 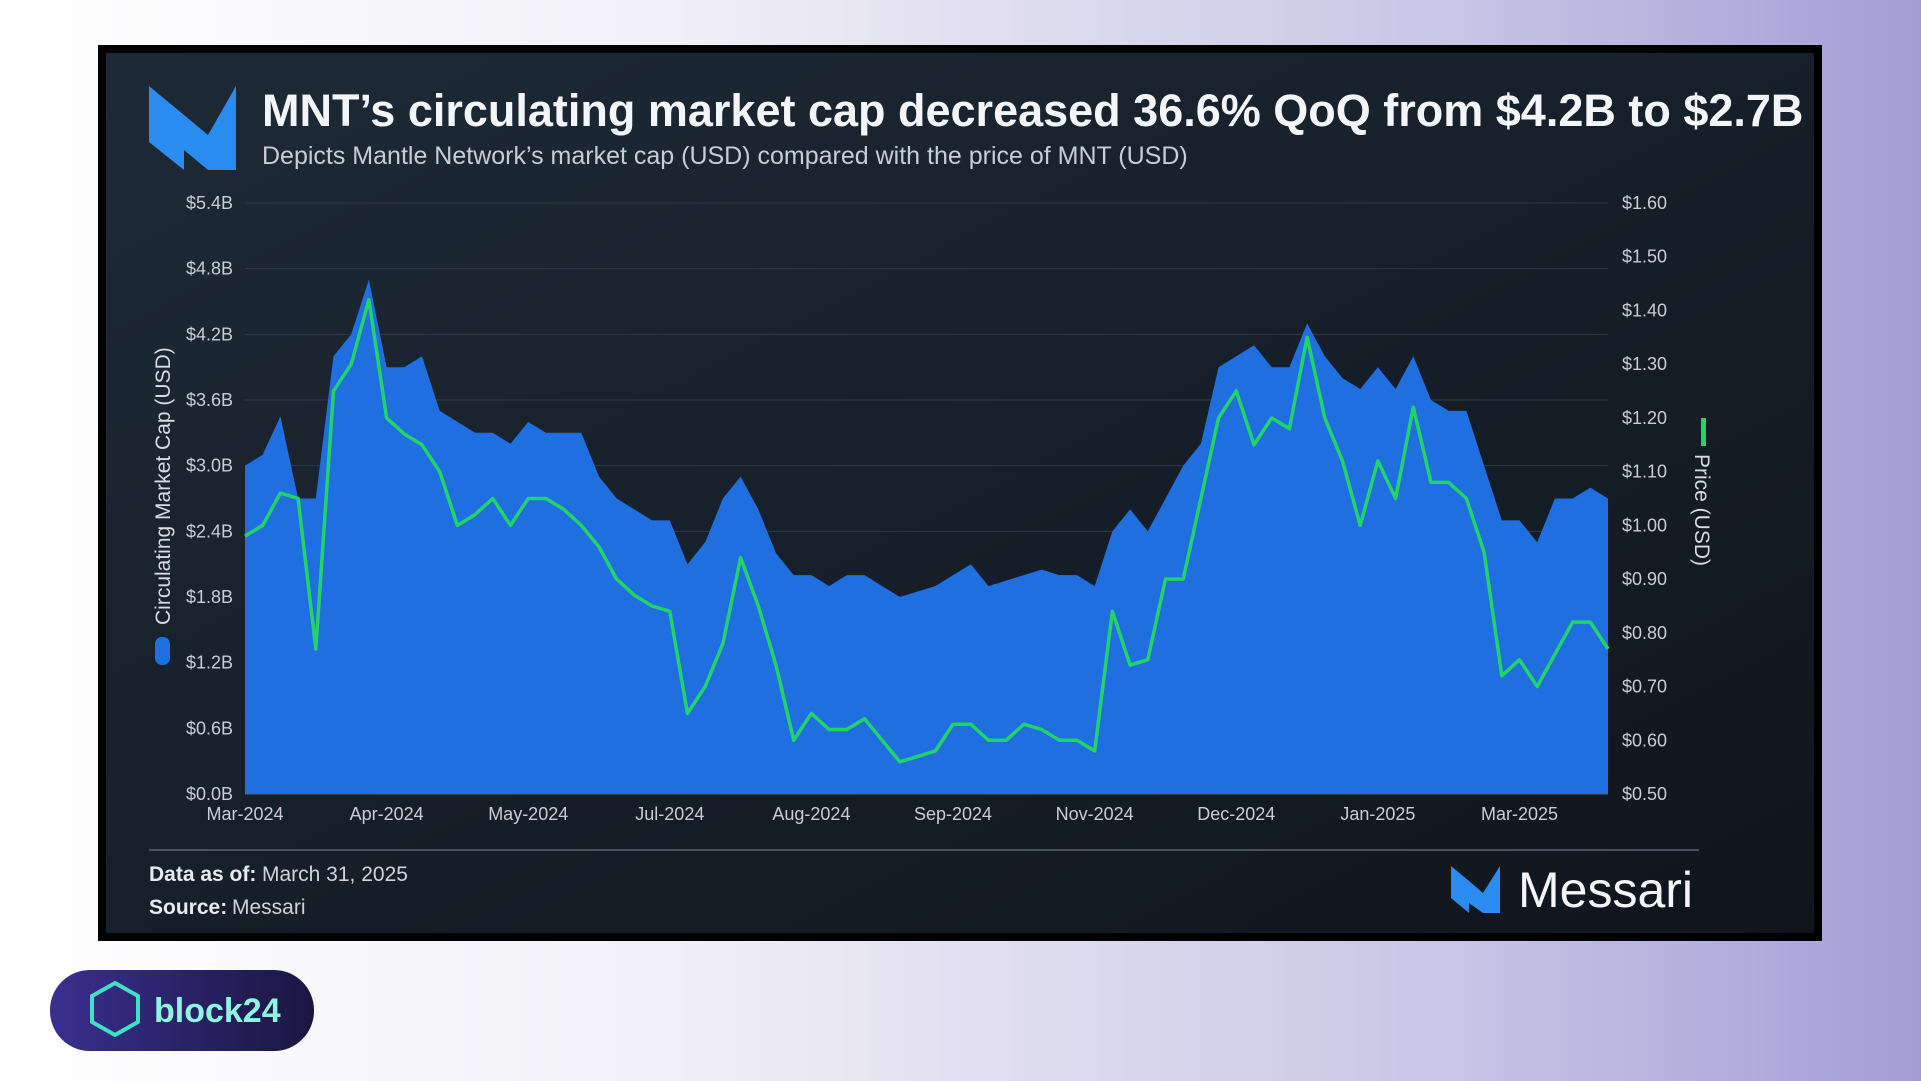 What do you see at coordinates (1644, 525) in the screenshot?
I see `y2-tick-label: $1.00` at bounding box center [1644, 525].